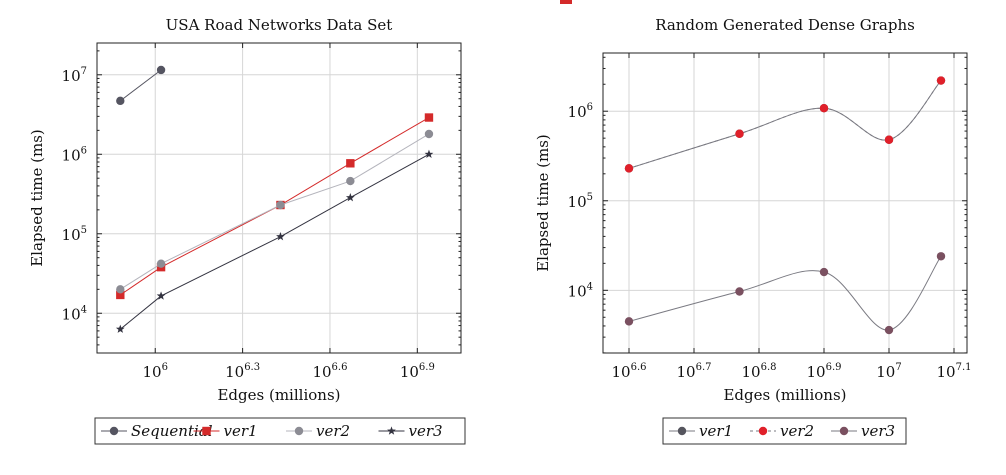  What do you see at coordinates (954, 371) in the screenshot?
I see `x-tick-label: 107.1` at bounding box center [954, 371].